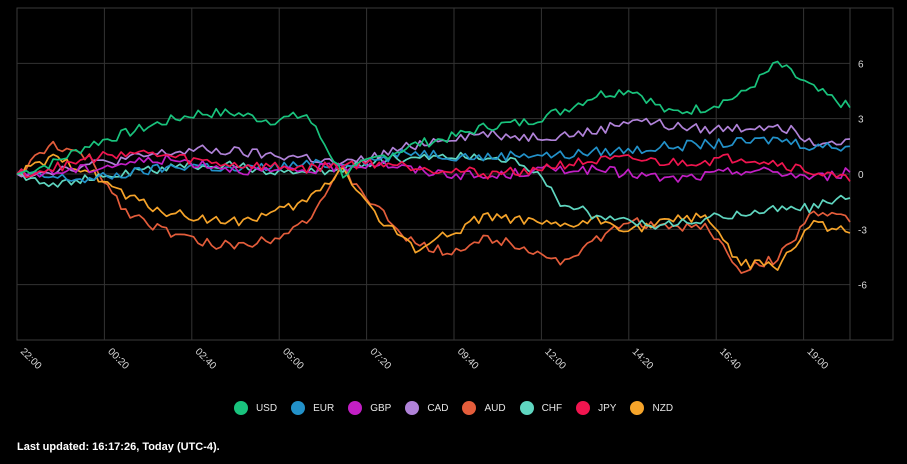  I want to click on y-tick-label: 0, so click(861, 175).